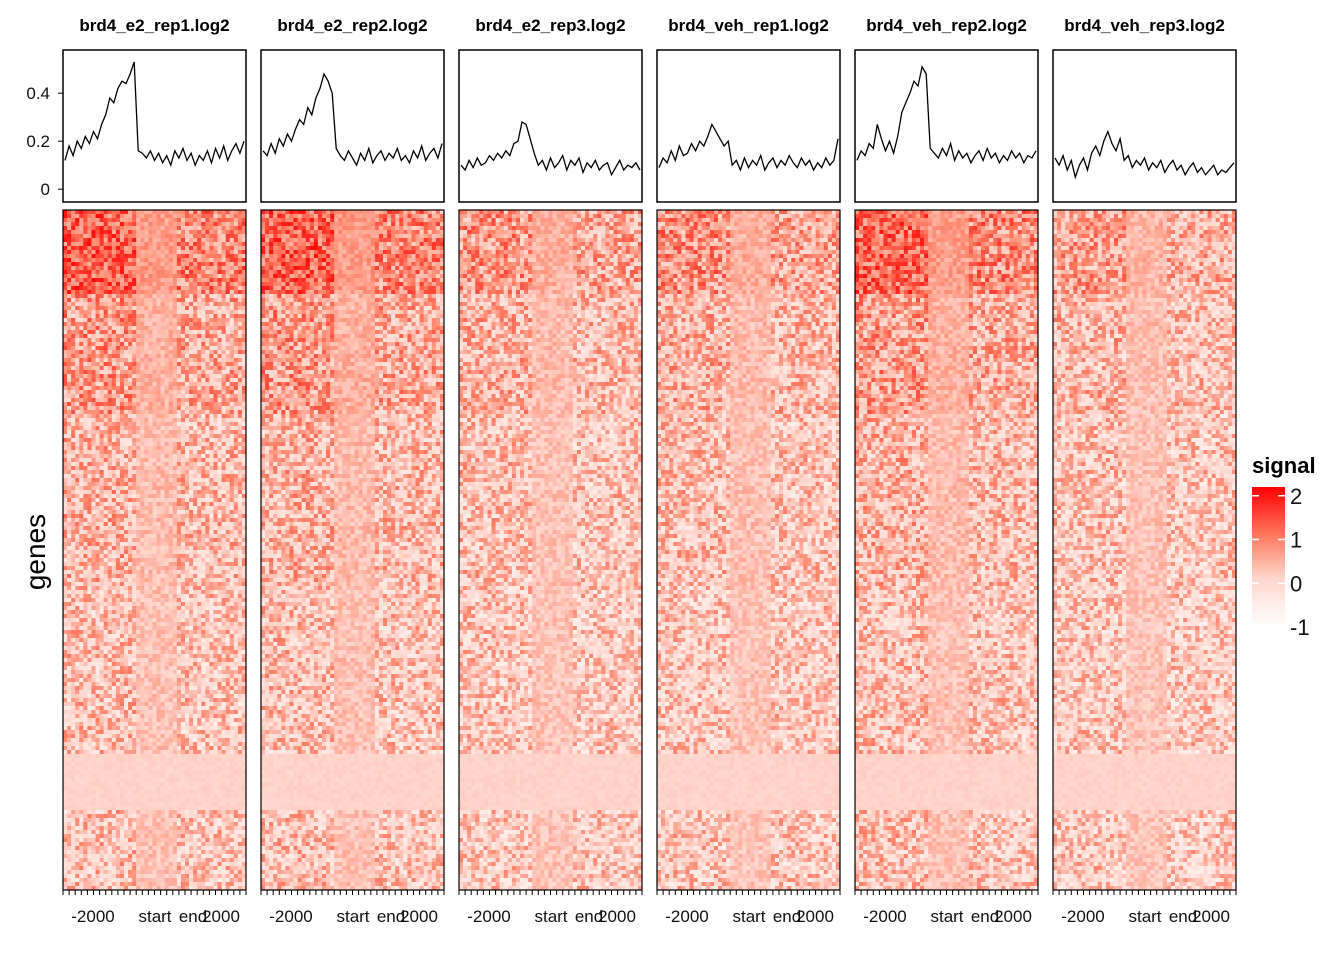  What do you see at coordinates (1144, 25) in the screenshot?
I see `panel-title: brd4_veh_rep3.log2` at bounding box center [1144, 25].